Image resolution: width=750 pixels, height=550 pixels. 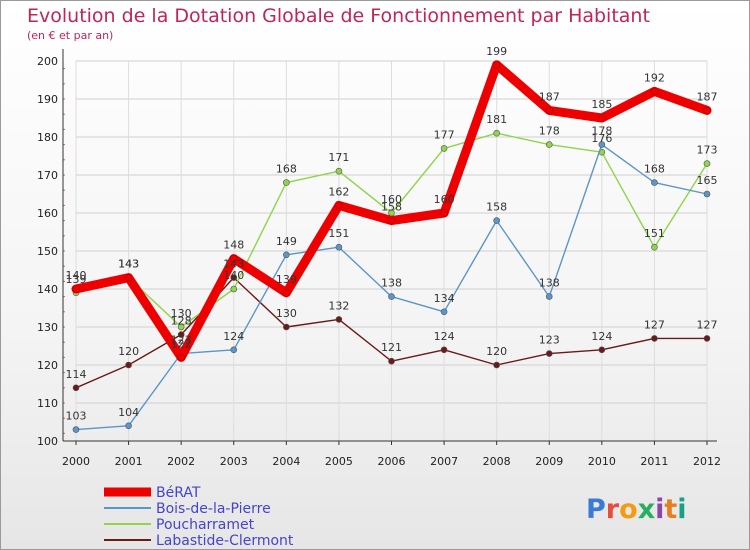 I want to click on legend-label: BéRAT, so click(x=178, y=493).